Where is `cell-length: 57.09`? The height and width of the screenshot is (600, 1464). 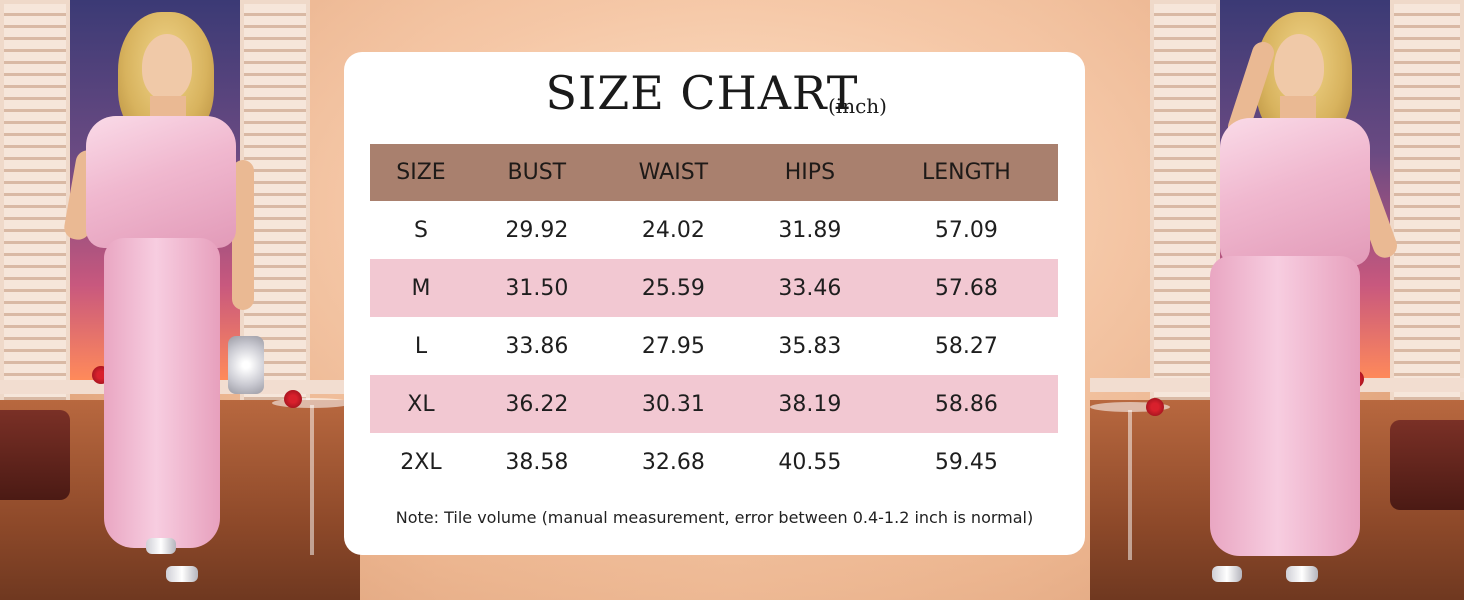
cell-length: 57.09 is located at coordinates (966, 230).